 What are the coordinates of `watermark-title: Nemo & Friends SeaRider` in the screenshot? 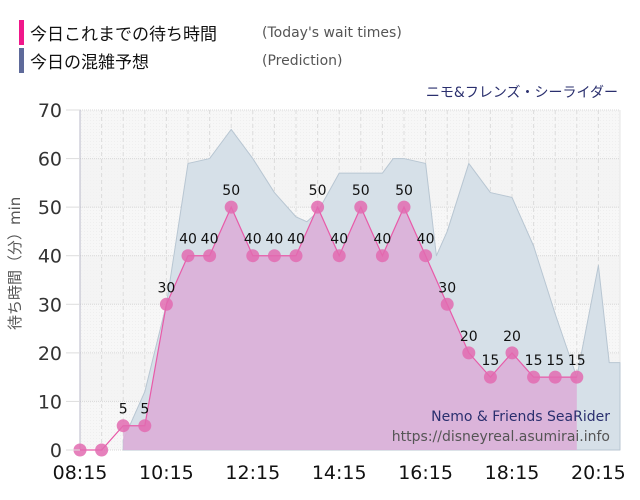 It's located at (520, 417).